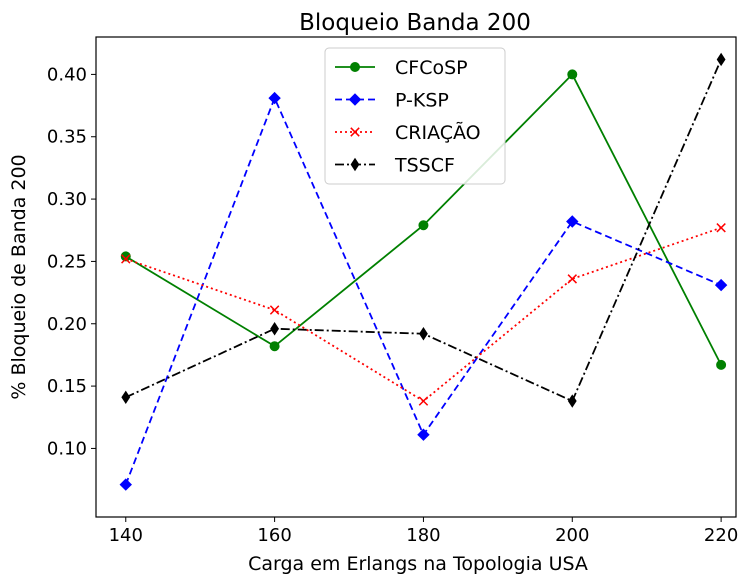 The height and width of the screenshot is (583, 744). I want to click on y-tick-label: 0.20, so click(67, 324).